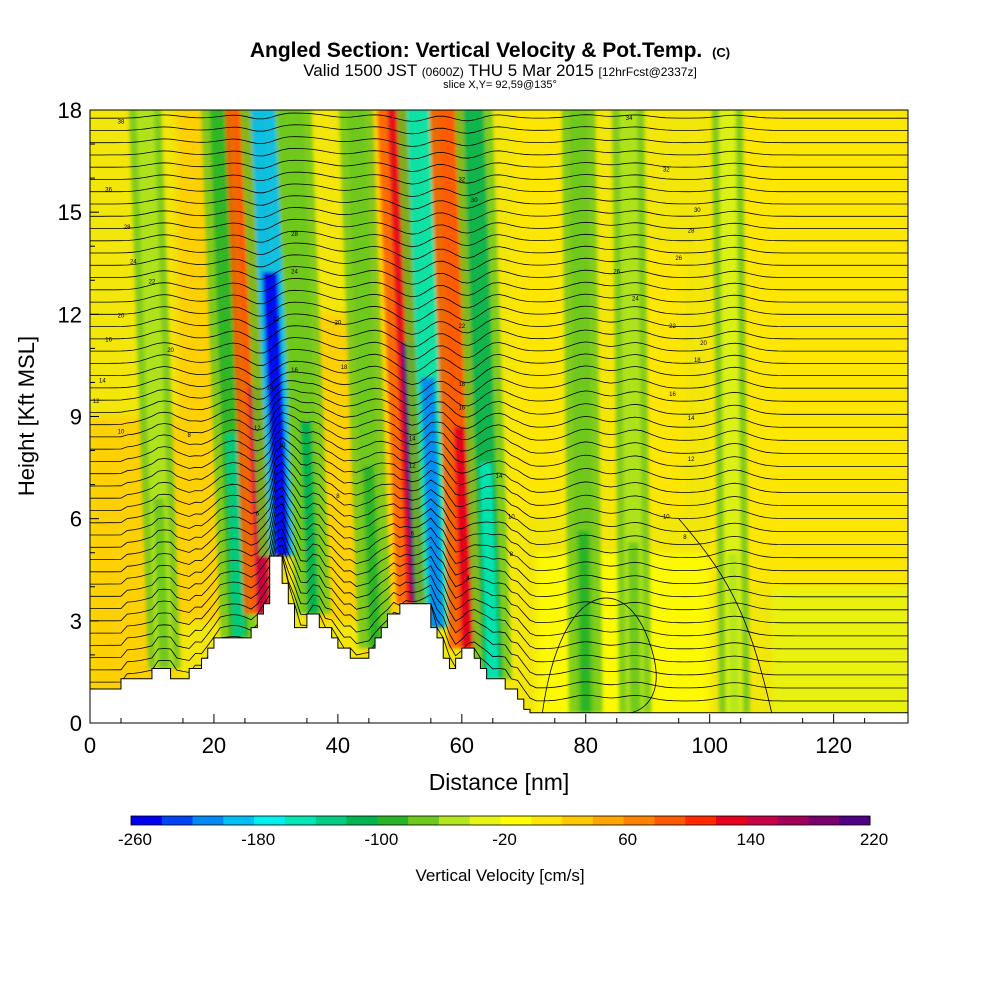 The image size is (1000, 1000). Describe the element at coordinates (258, 839) in the screenshot. I see `colorbar-tick-label: -180` at that location.